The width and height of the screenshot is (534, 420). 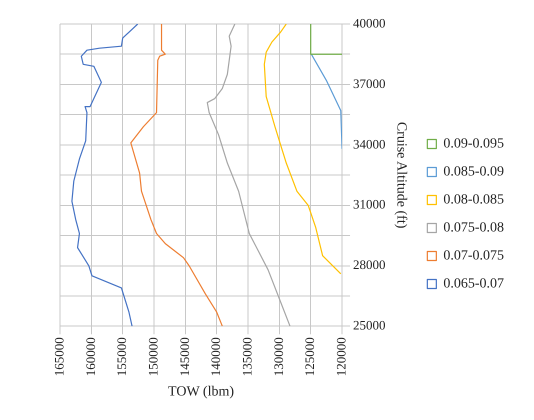 What do you see at coordinates (369, 204) in the screenshot?
I see `y-tick-label: 31000` at bounding box center [369, 204].